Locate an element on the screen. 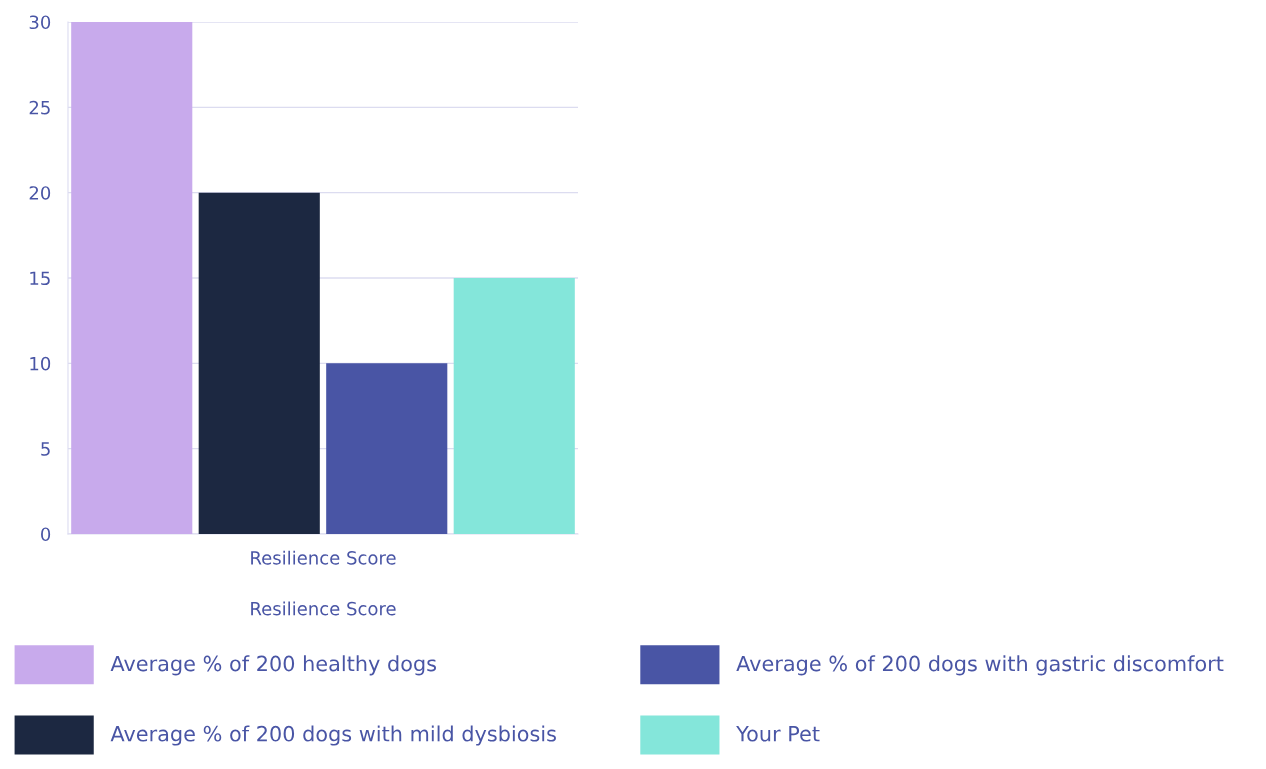 This screenshot has width=1266, height=769. y-tick-label: 15 is located at coordinates (40, 278).